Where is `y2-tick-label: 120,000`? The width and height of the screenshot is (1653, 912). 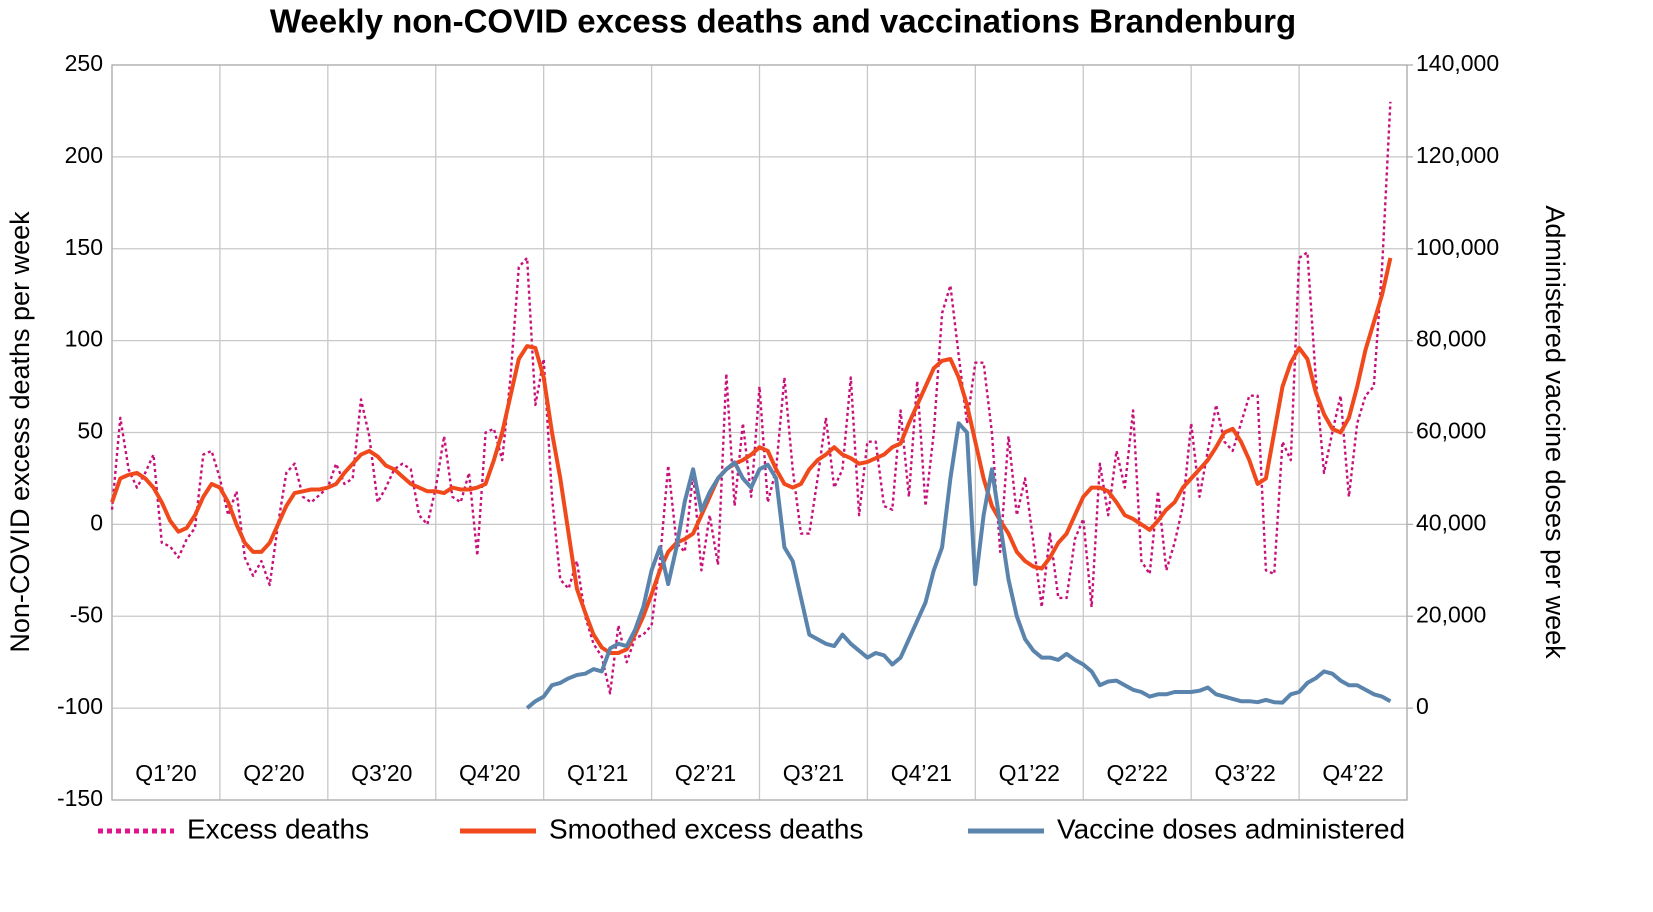
y2-tick-label: 120,000 is located at coordinates (1457, 155).